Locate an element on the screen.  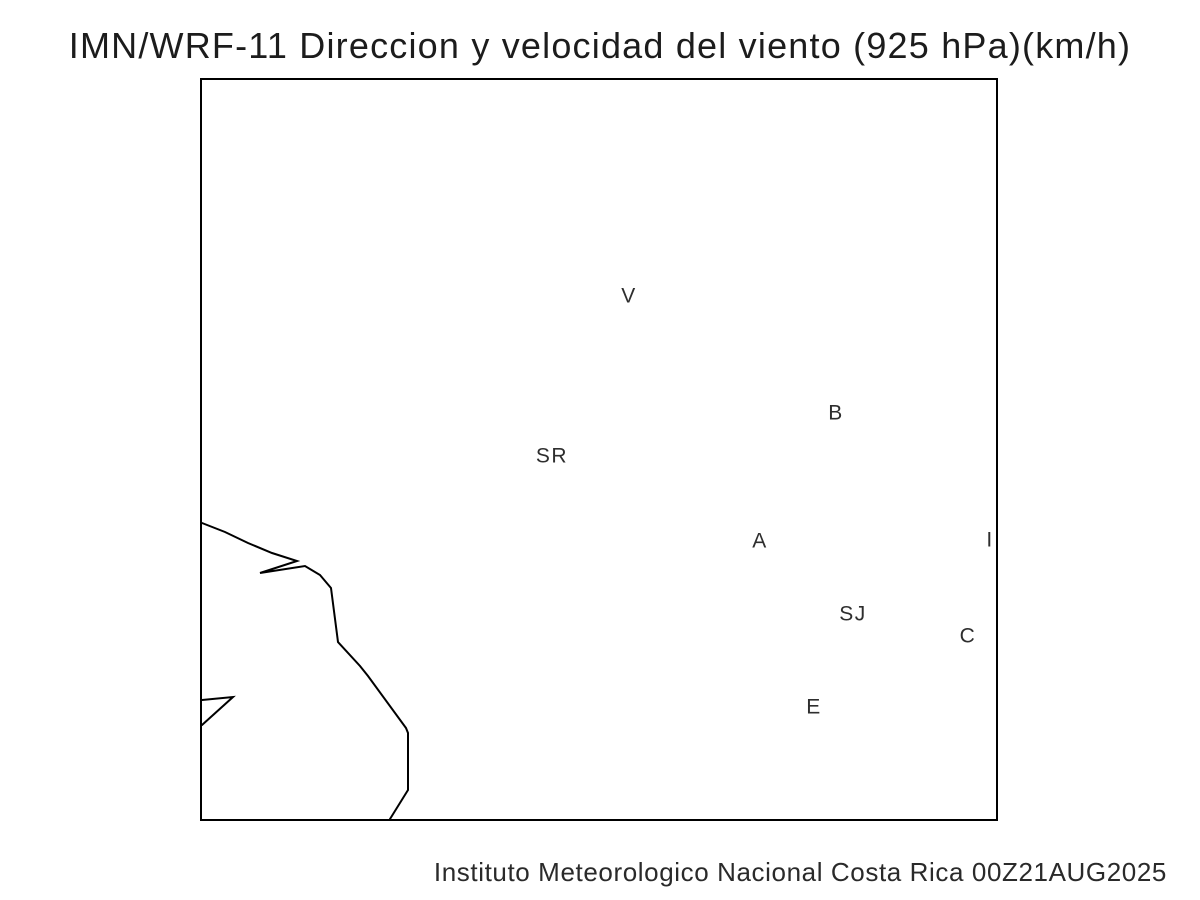
station-label-e: E is located at coordinates (814, 707).